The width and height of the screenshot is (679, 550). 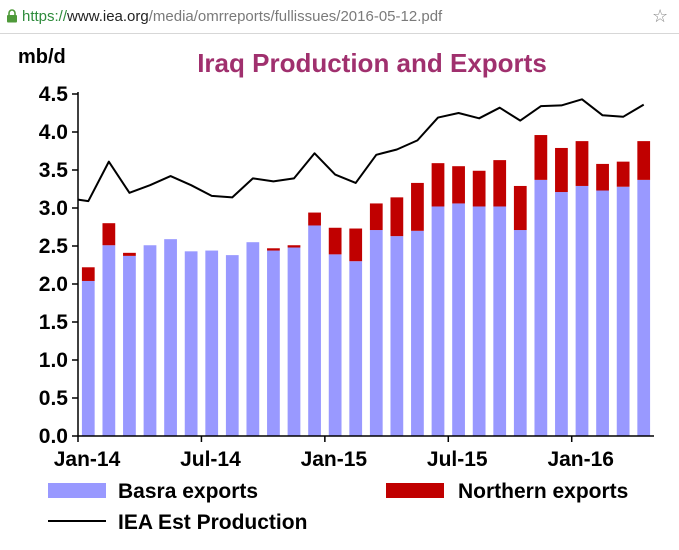 I want to click on url-scheme: https://, so click(x=45, y=16).